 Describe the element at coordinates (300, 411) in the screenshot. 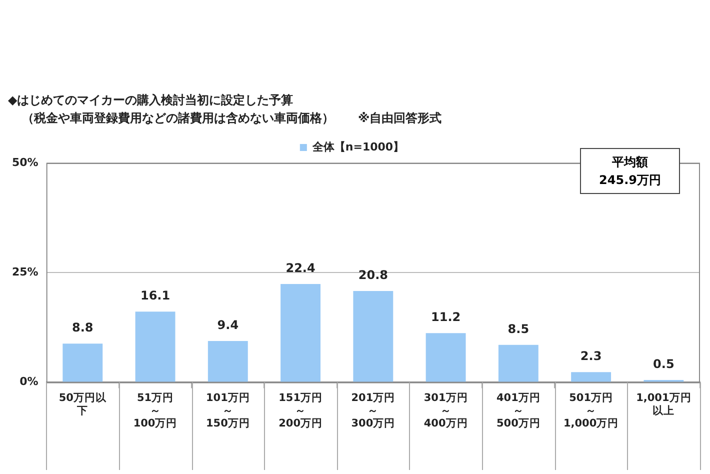

I see `x-tick-label: 151万円～200万円` at that location.